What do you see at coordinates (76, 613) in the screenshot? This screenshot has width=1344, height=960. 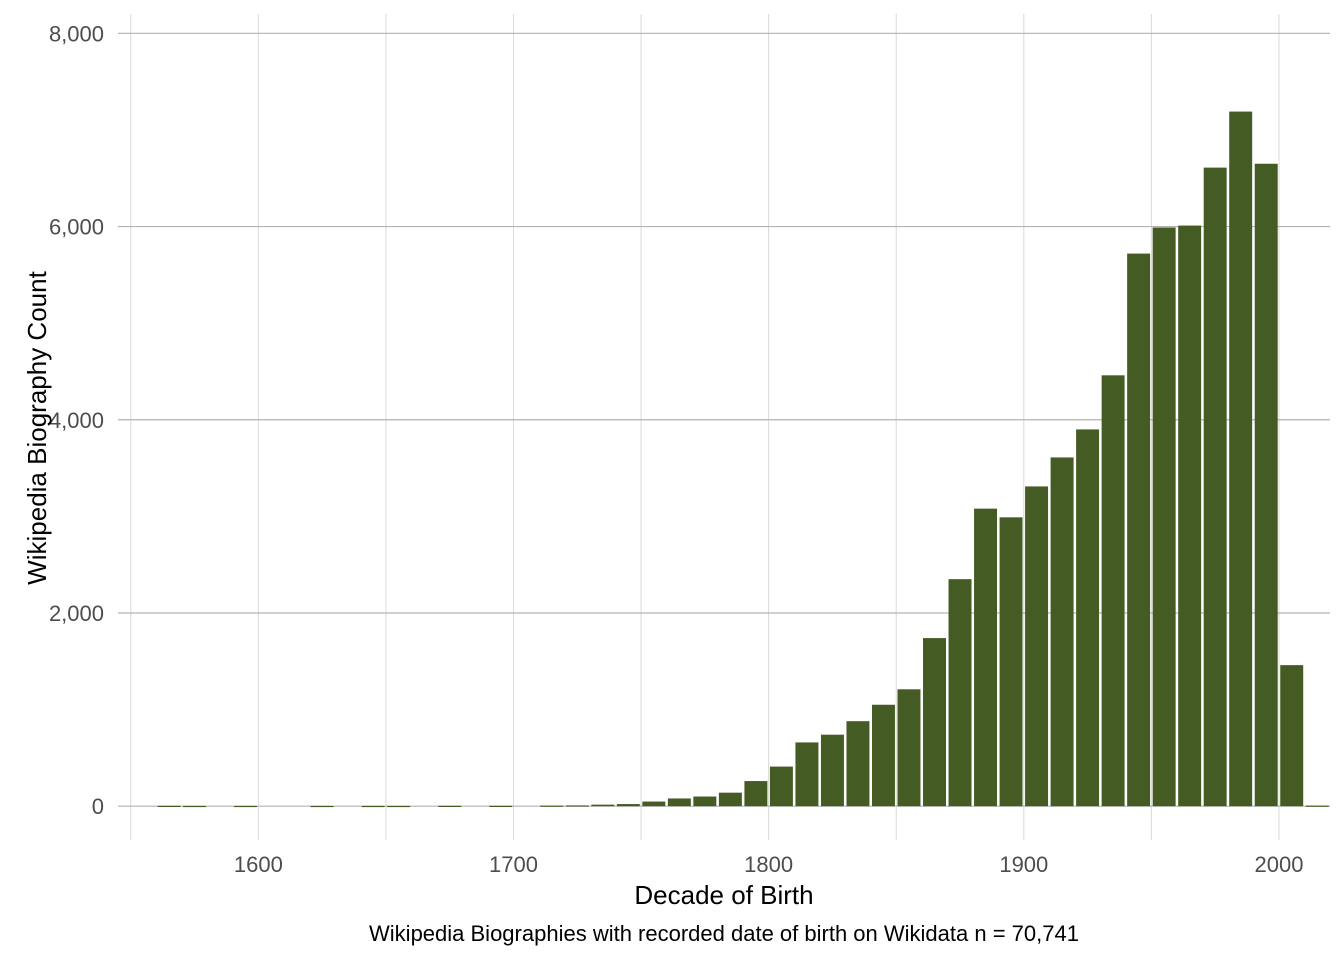 I see `y-tick-label: 2,000` at bounding box center [76, 613].